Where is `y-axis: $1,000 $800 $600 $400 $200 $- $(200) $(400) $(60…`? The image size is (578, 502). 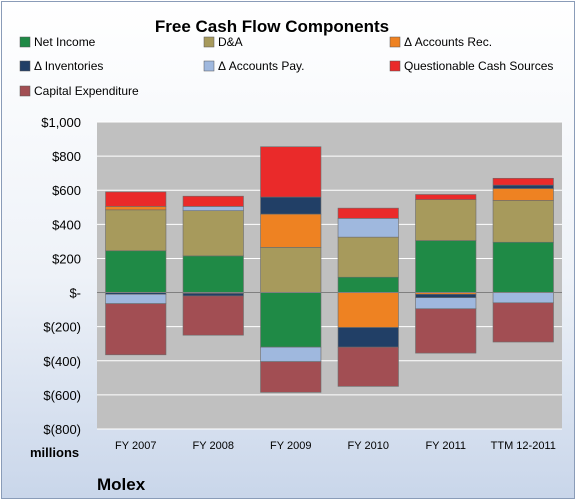
y-axis: $1,000 $800 $600 $400 $200 $- $(200) $(400) $(60… is located at coordinates (61, 276).